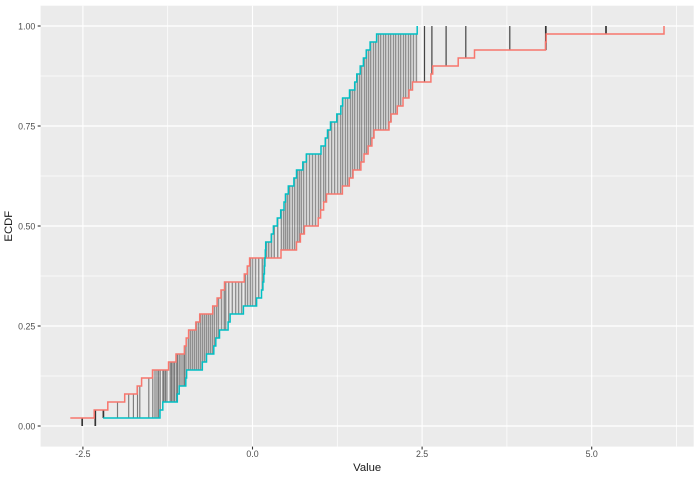 Image resolution: width=700 pixels, height=485 pixels. Describe the element at coordinates (26, 326) in the screenshot. I see `svg-text: 0.25` at that location.